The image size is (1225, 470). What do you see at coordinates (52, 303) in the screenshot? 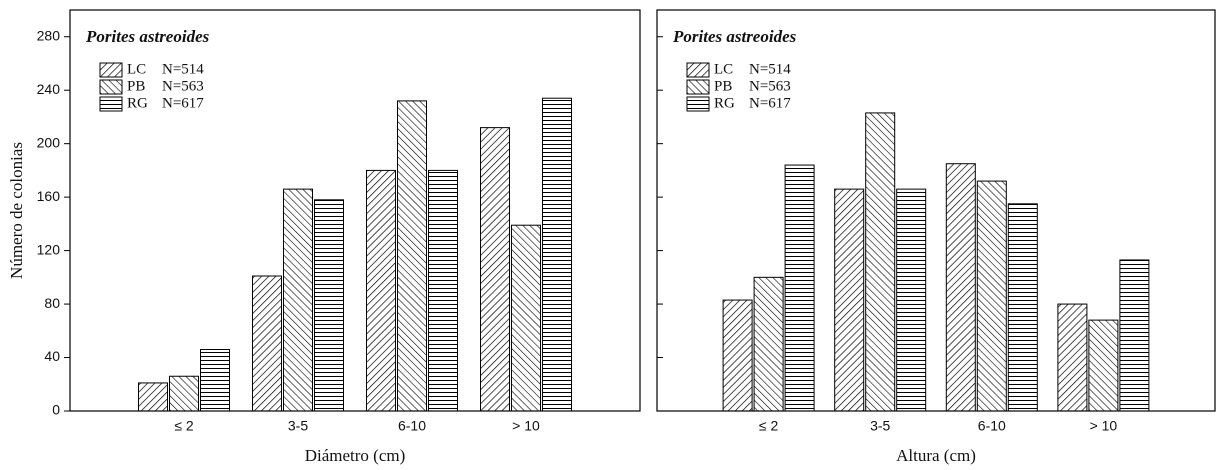
I see `y-tick-label: 80` at bounding box center [52, 303].